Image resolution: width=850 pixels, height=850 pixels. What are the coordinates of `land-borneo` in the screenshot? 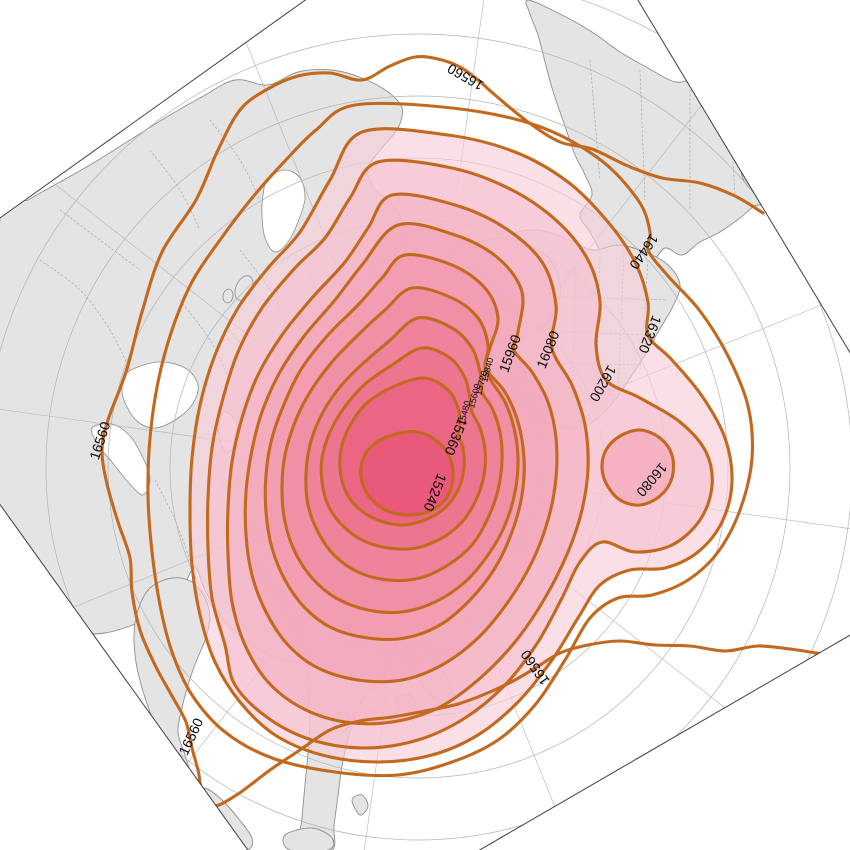 It's located at (308, 838).